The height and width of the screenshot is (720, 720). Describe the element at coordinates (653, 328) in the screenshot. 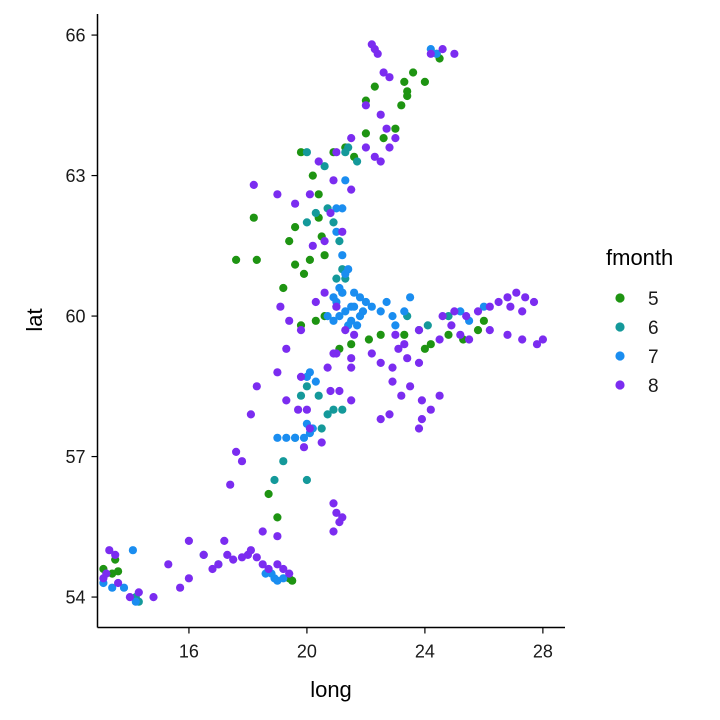

I see `legend-label-6: 6` at that location.